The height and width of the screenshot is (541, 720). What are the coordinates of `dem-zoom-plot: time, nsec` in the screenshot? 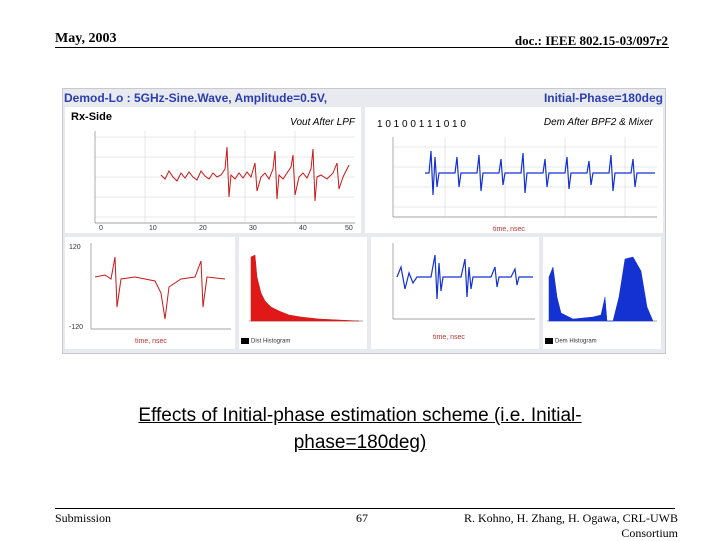 It's located at (463, 292).